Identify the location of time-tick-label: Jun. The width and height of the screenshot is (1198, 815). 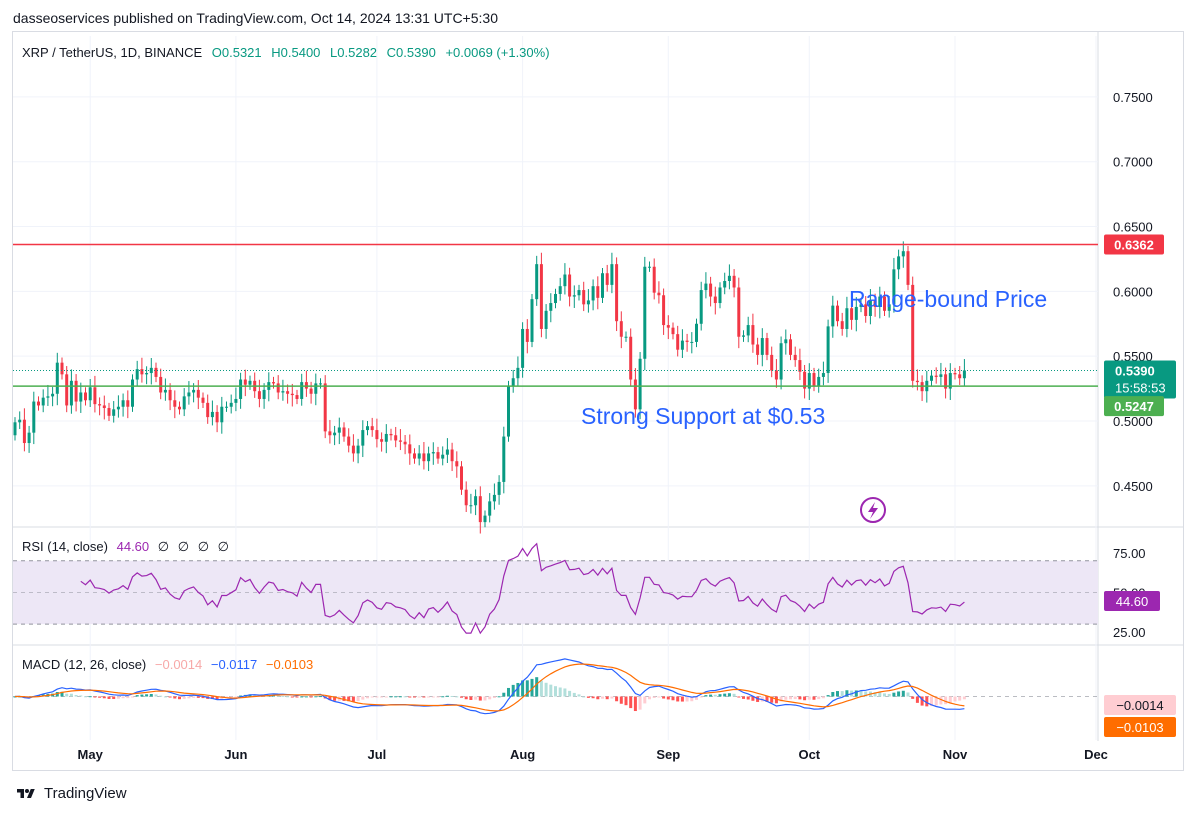
(235, 754).